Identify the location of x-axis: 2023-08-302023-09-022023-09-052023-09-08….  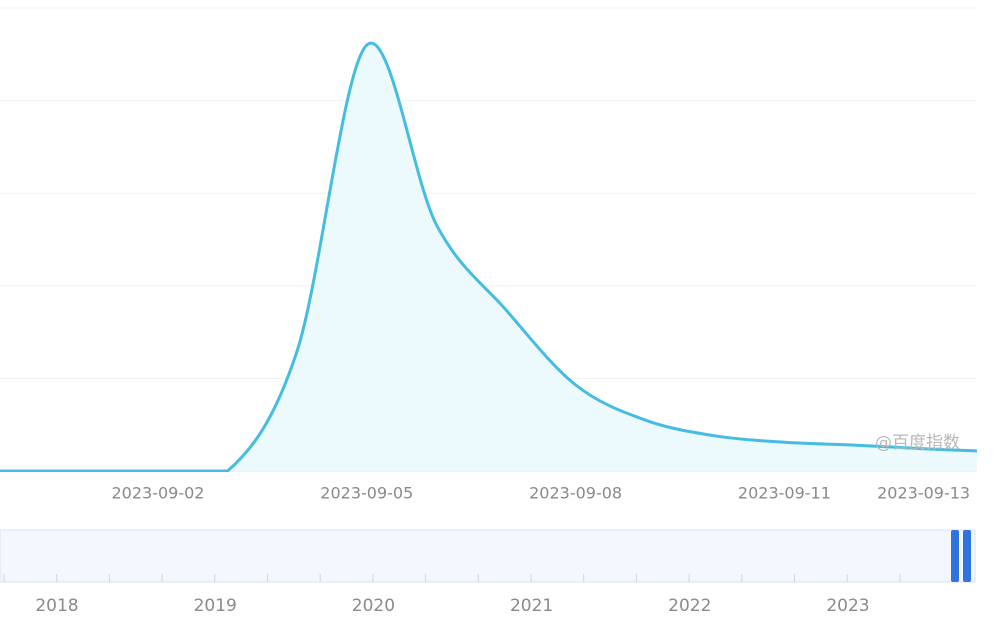
(541, 493).